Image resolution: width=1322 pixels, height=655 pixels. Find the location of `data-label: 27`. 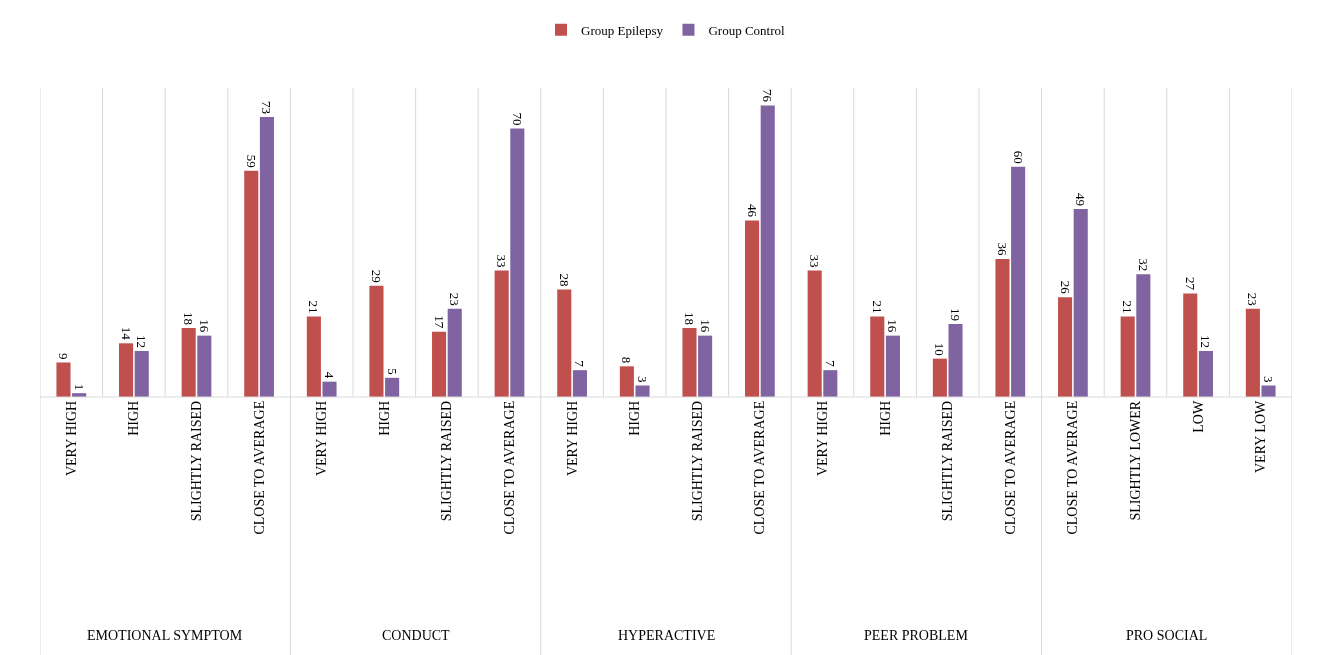

data-label: 27 is located at coordinates (1190, 283).